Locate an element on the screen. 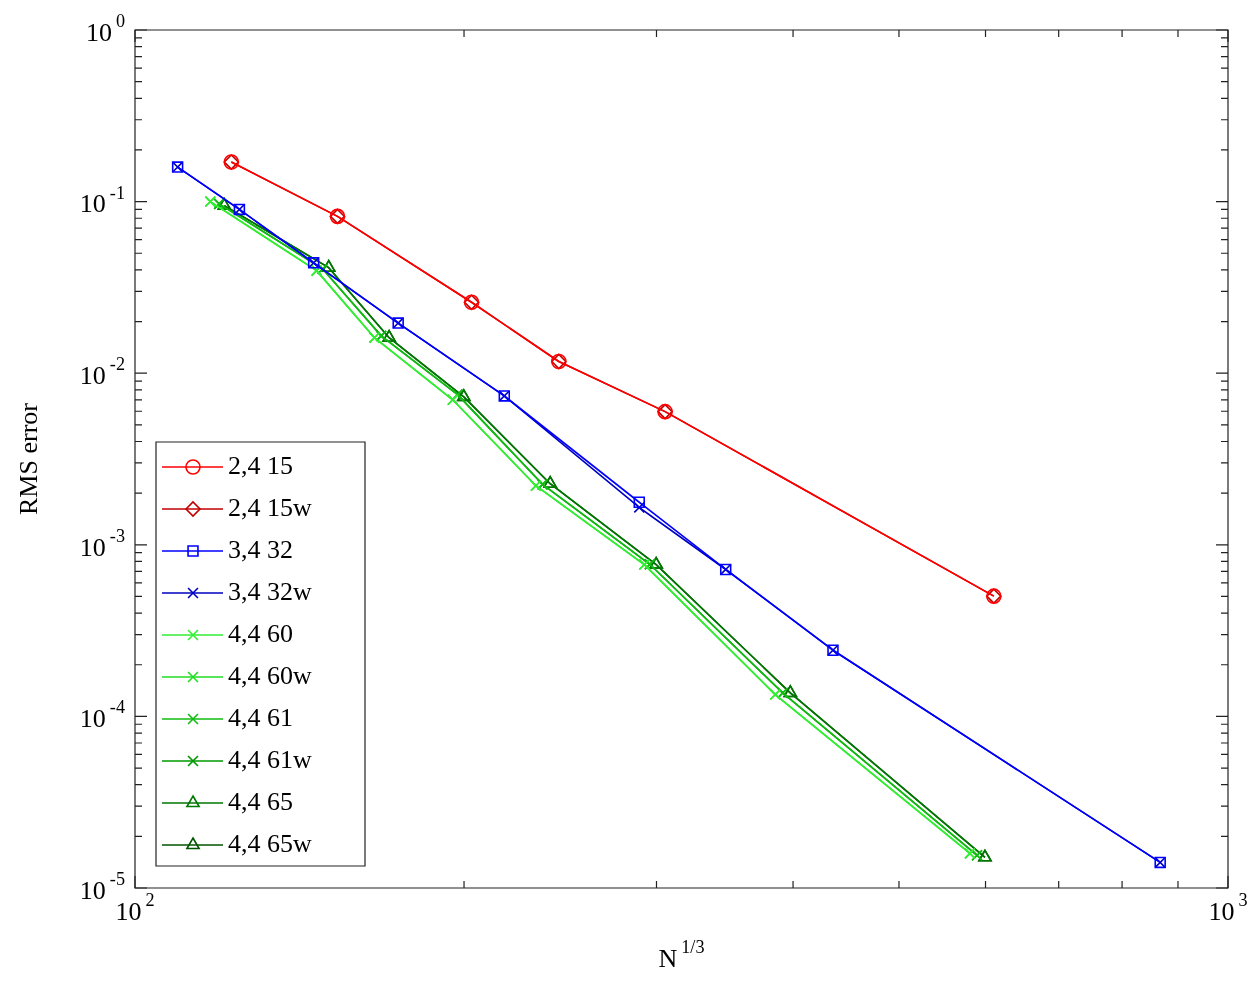 This screenshot has height=994, width=1257. legend-label: 4,4 60w is located at coordinates (270, 675).